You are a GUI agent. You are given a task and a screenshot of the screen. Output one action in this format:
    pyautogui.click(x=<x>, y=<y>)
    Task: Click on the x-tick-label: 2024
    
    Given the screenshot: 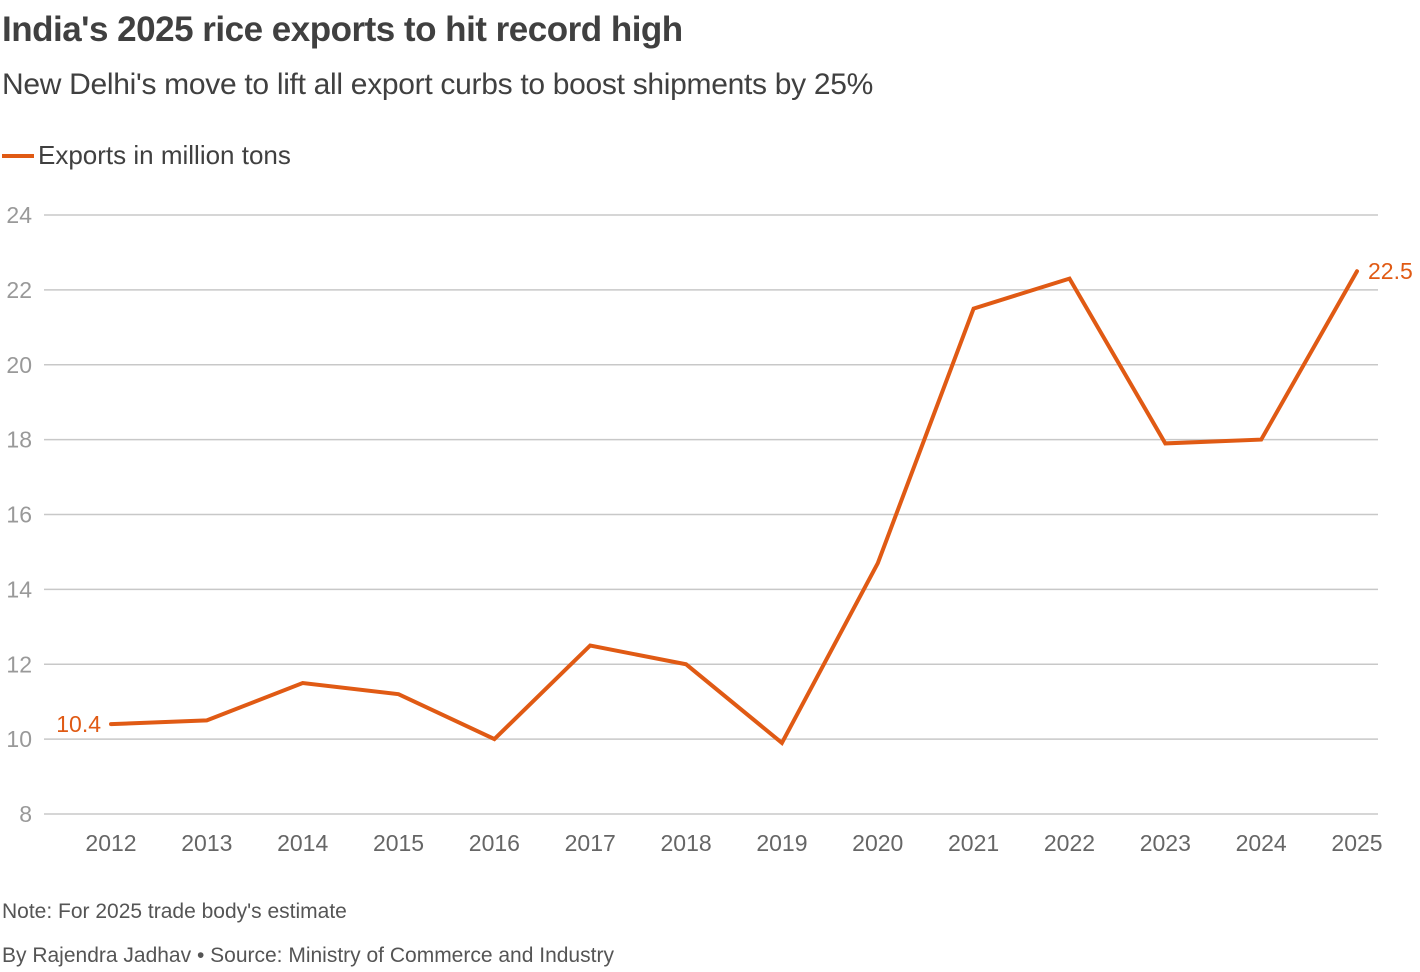 What is the action you would take?
    pyautogui.click(x=1261, y=843)
    